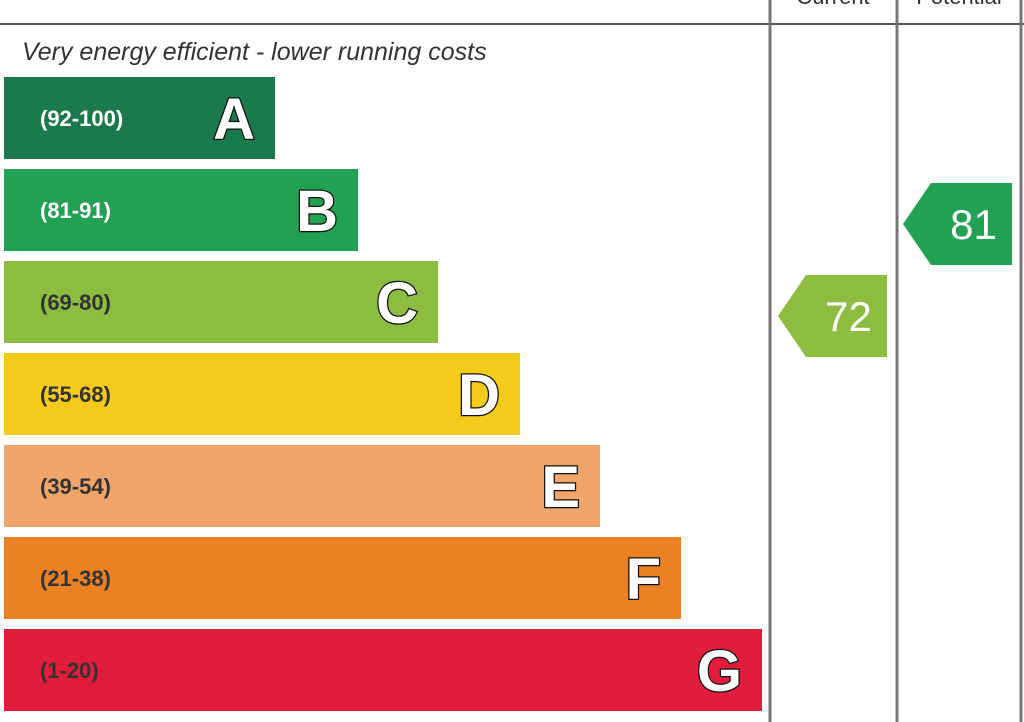 The height and width of the screenshot is (722, 1024). I want to click on potential-rating: 81, so click(973, 224).